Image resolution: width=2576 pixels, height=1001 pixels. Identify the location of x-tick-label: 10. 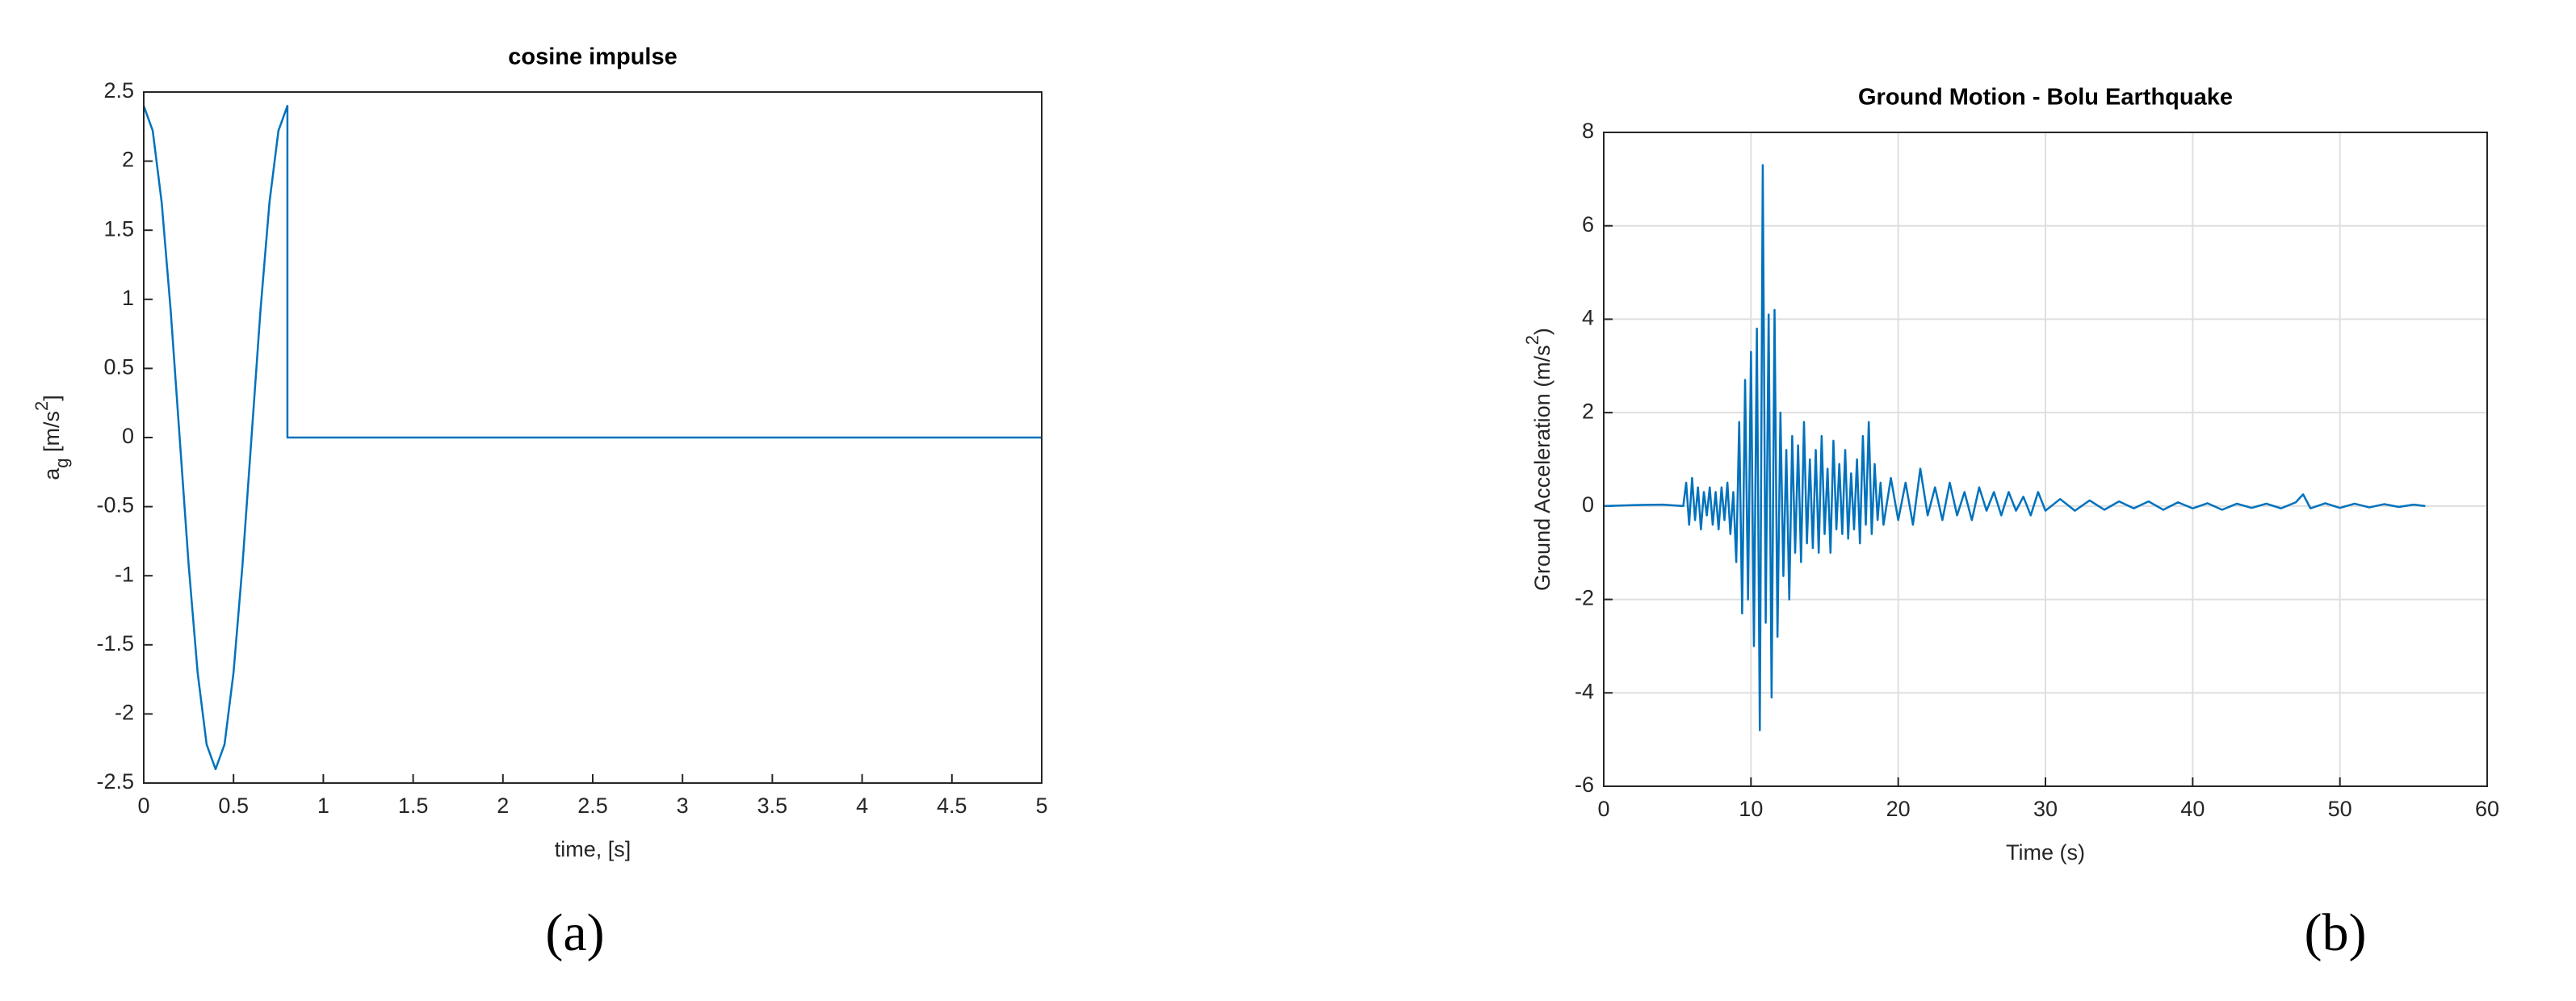
(1751, 809).